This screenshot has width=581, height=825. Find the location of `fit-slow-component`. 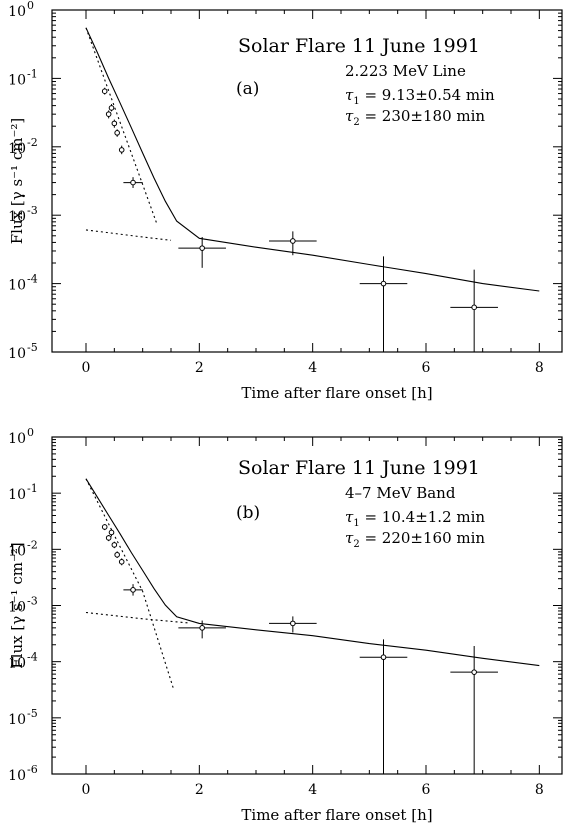

fit-slow-component is located at coordinates (137, 617).